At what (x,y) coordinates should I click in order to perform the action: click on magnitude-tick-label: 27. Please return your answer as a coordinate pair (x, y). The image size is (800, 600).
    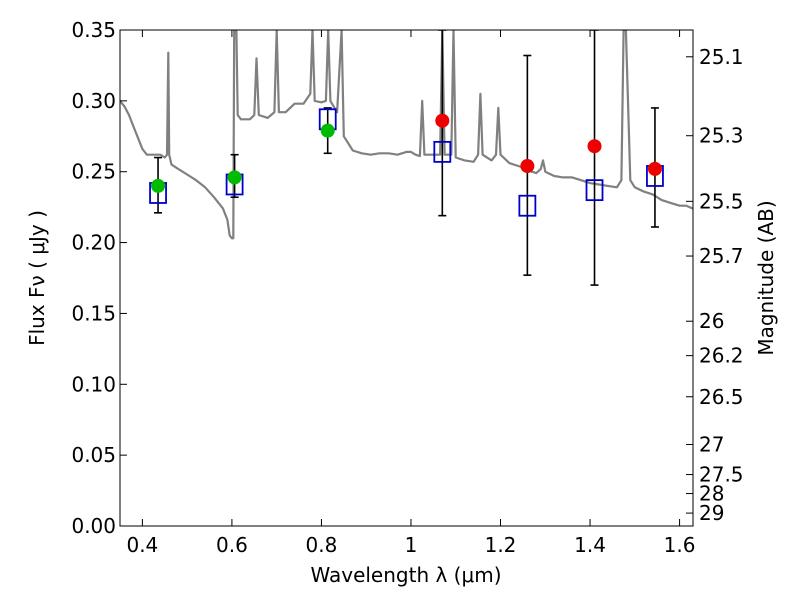
    Looking at the image, I should click on (711, 445).